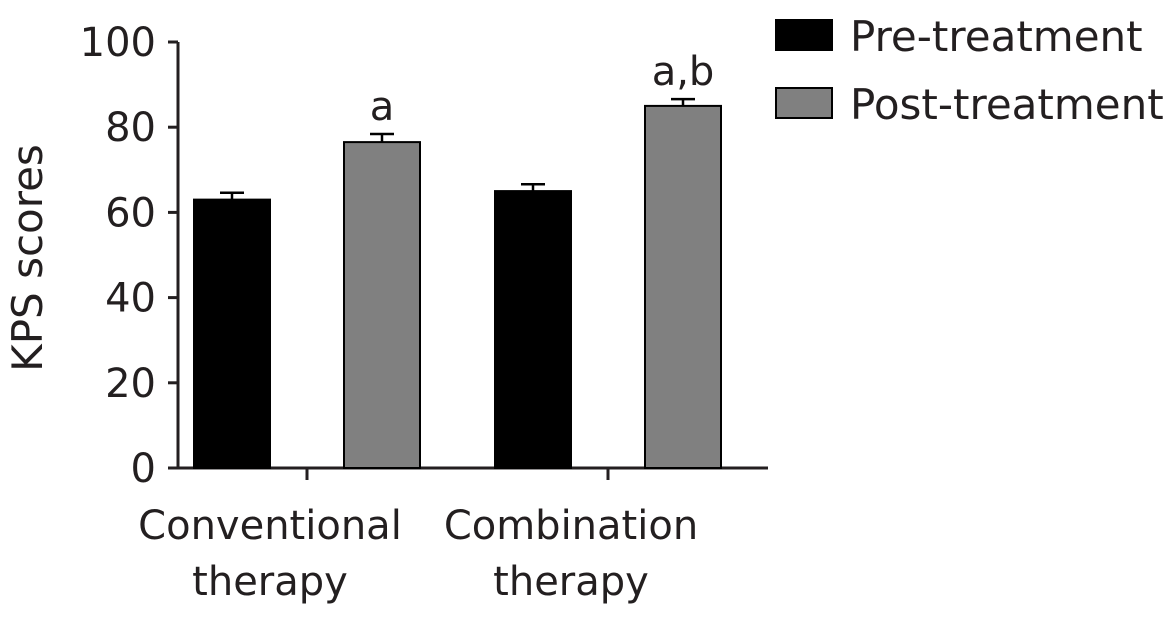  I want to click on legend-label-pre-treatment: Pre-treatment, so click(996, 36).